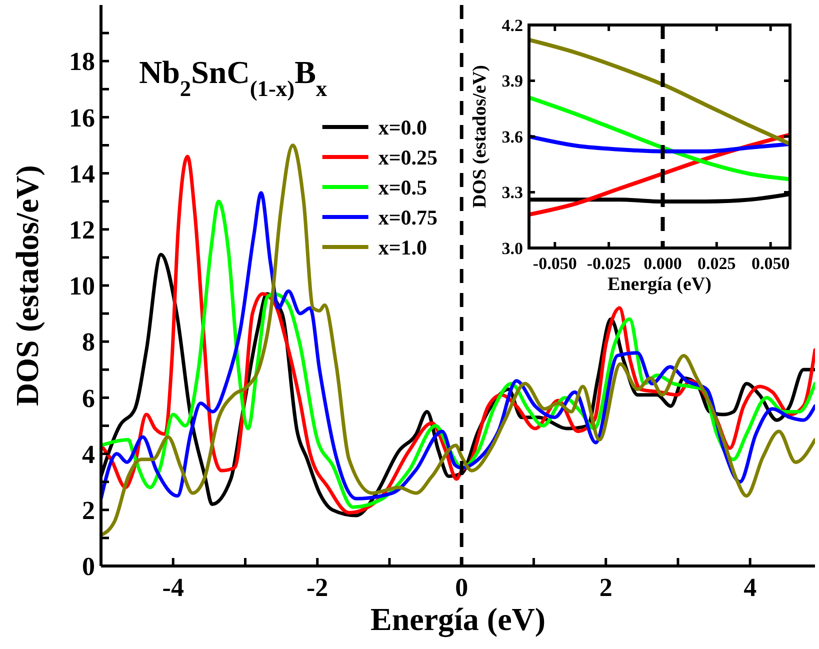 The height and width of the screenshot is (649, 819). Describe the element at coordinates (82, 230) in the screenshot. I see `y-tick-label: 12` at that location.